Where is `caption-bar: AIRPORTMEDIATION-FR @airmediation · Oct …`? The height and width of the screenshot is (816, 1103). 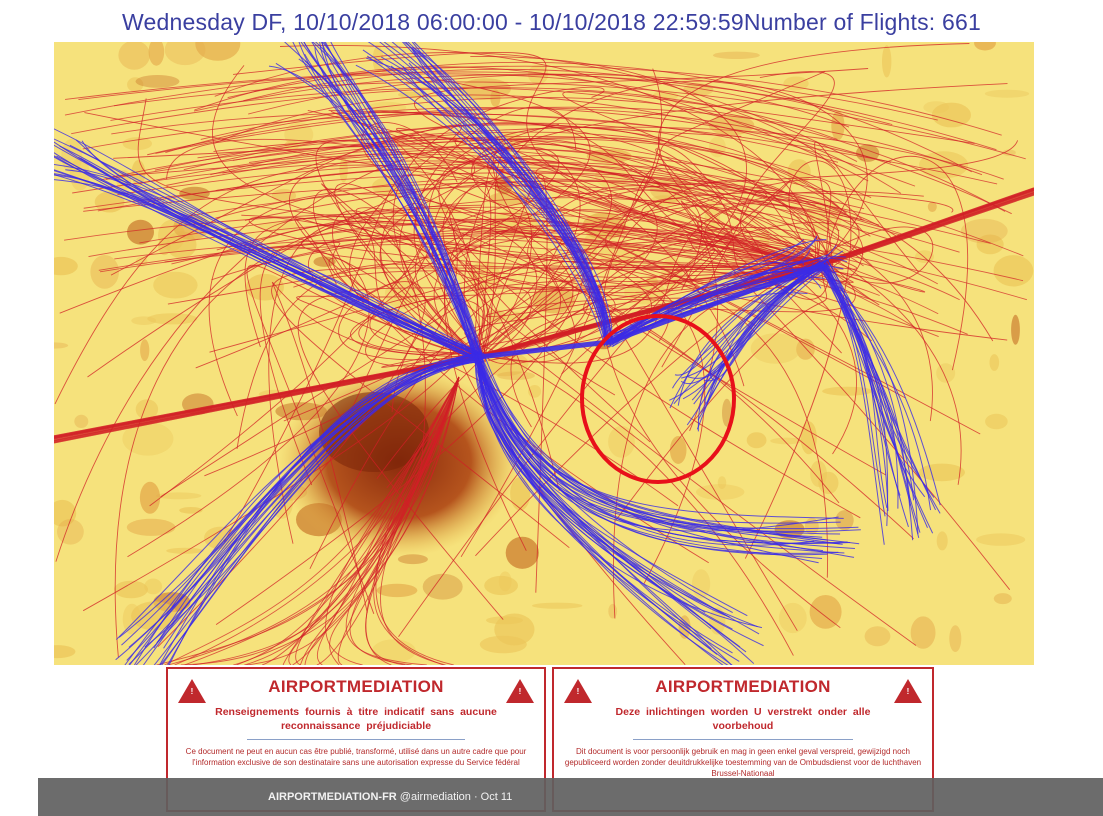 caption-bar: AIRPORTMEDIATION-FR @airmediation · Oct … is located at coordinates (570, 797).